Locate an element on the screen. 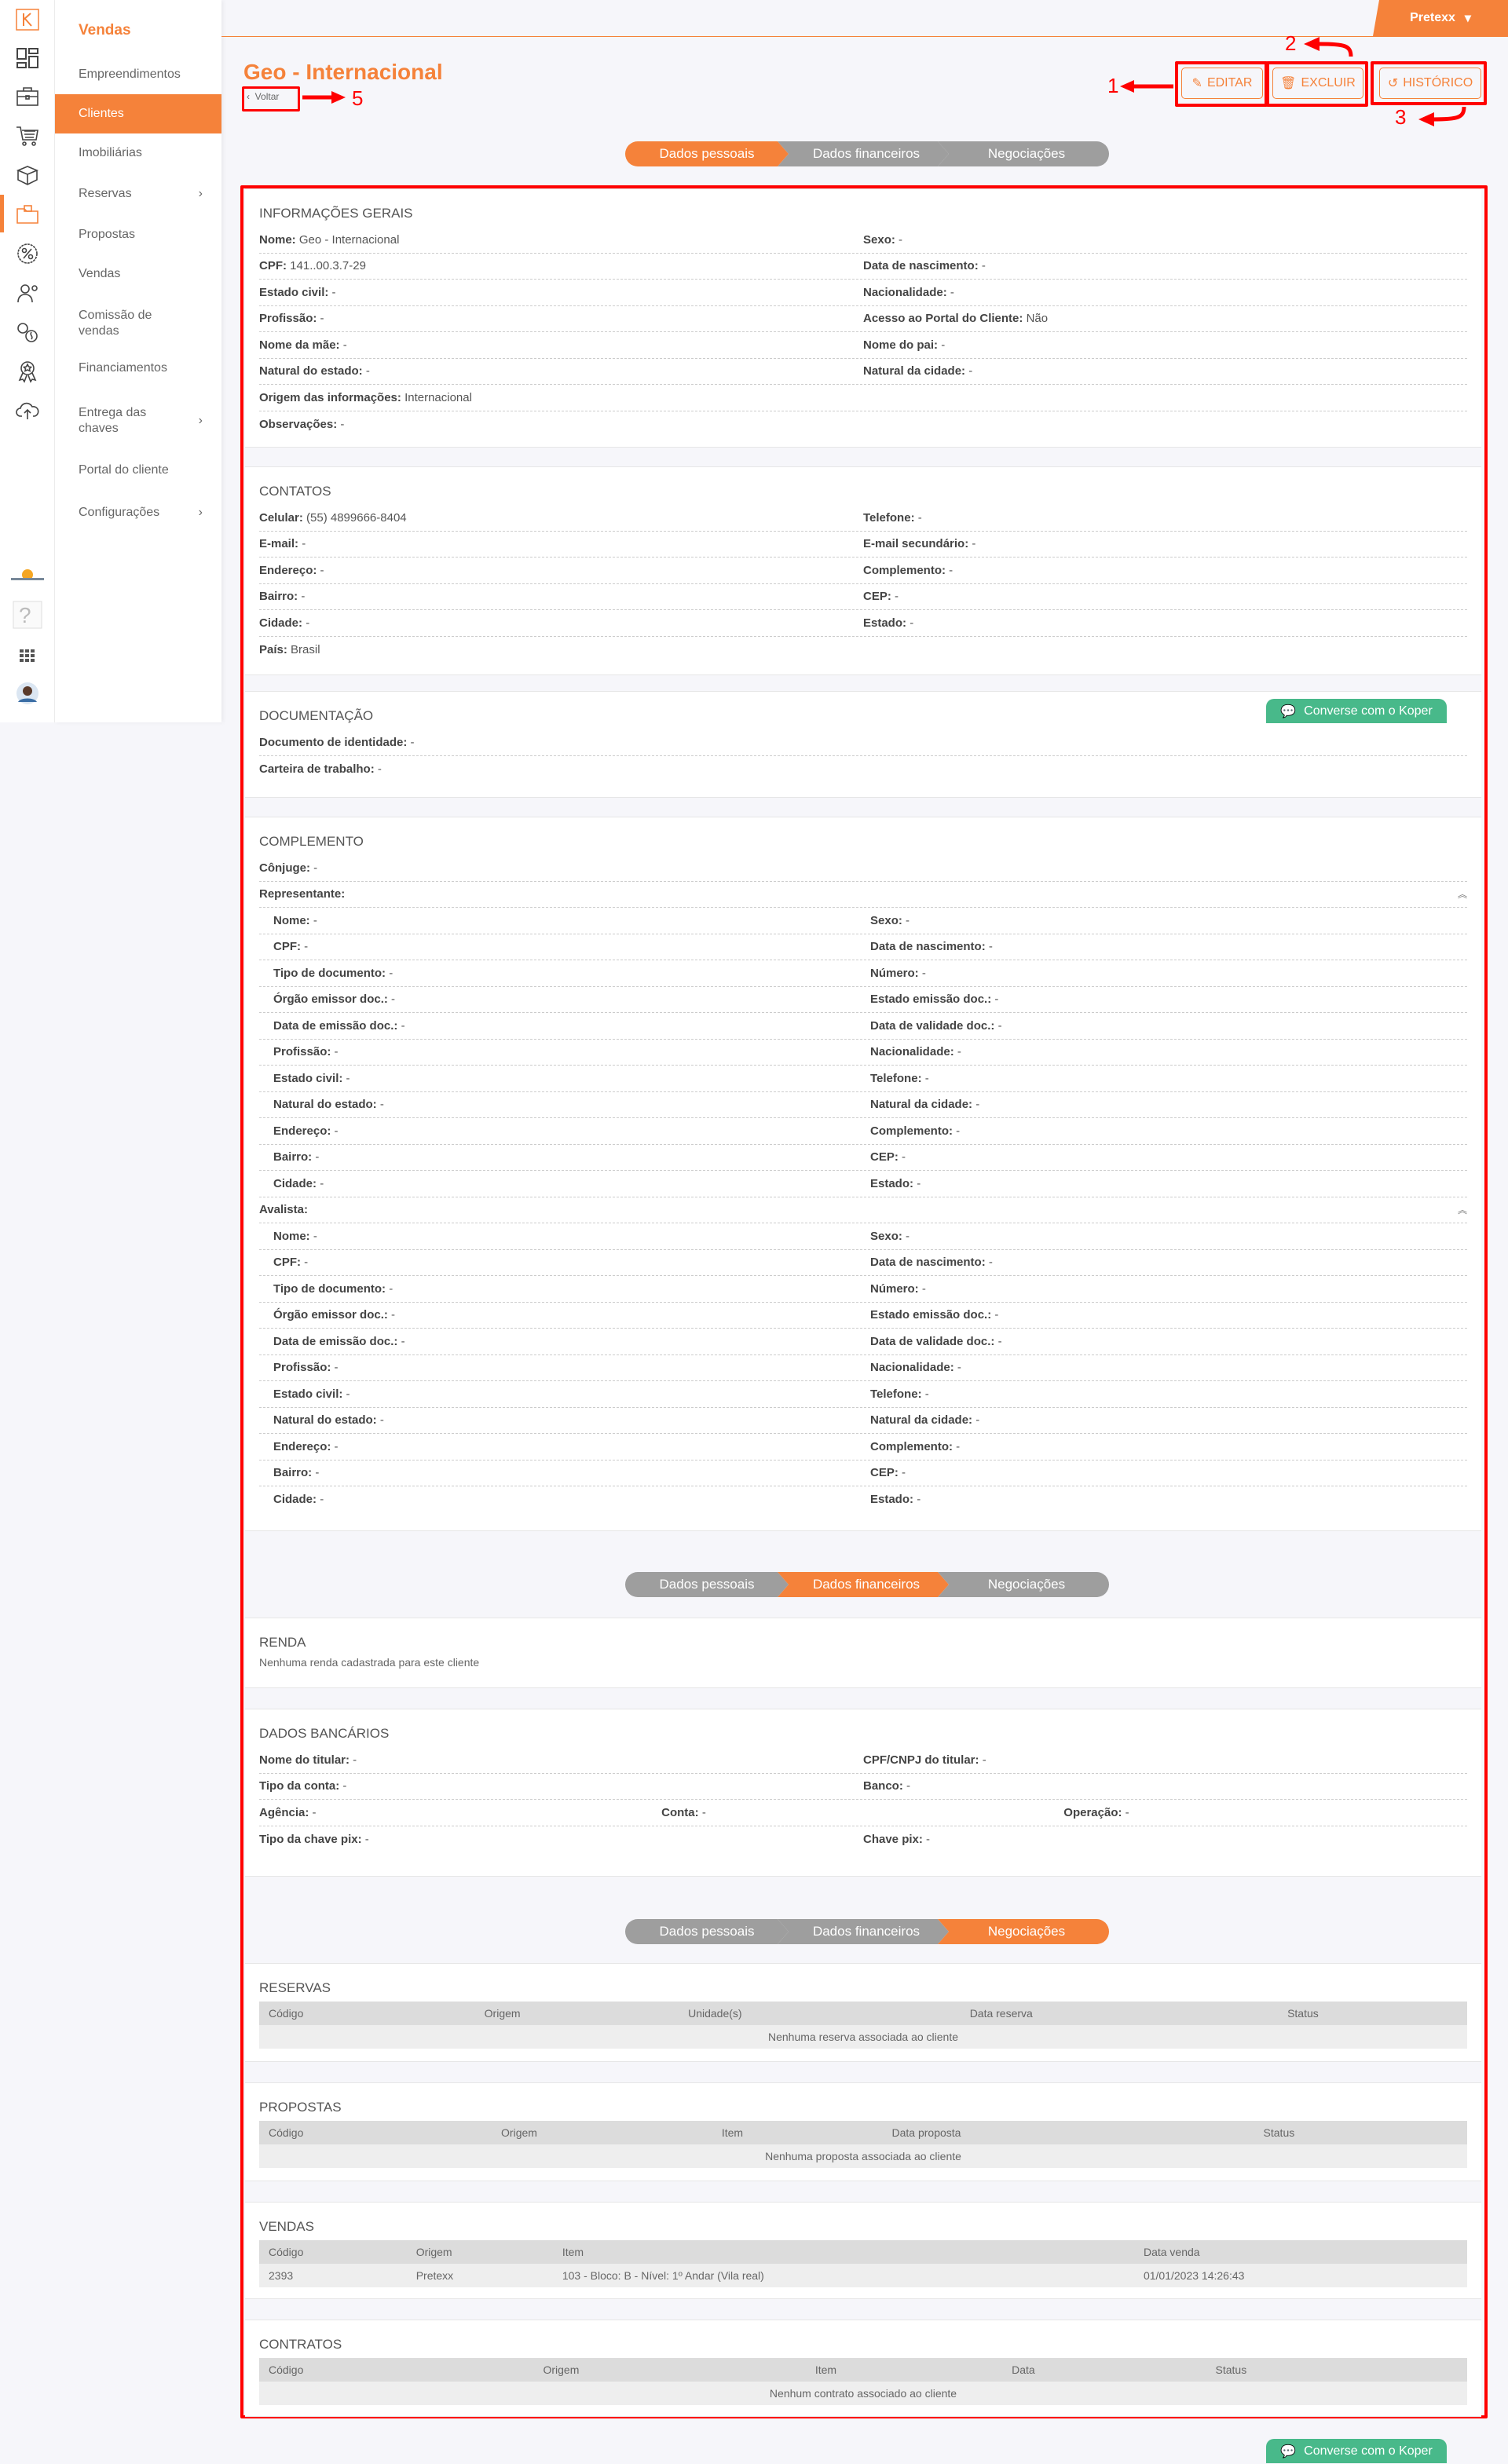 This screenshot has height=2464, width=1508. user-avatar is located at coordinates (27, 693).